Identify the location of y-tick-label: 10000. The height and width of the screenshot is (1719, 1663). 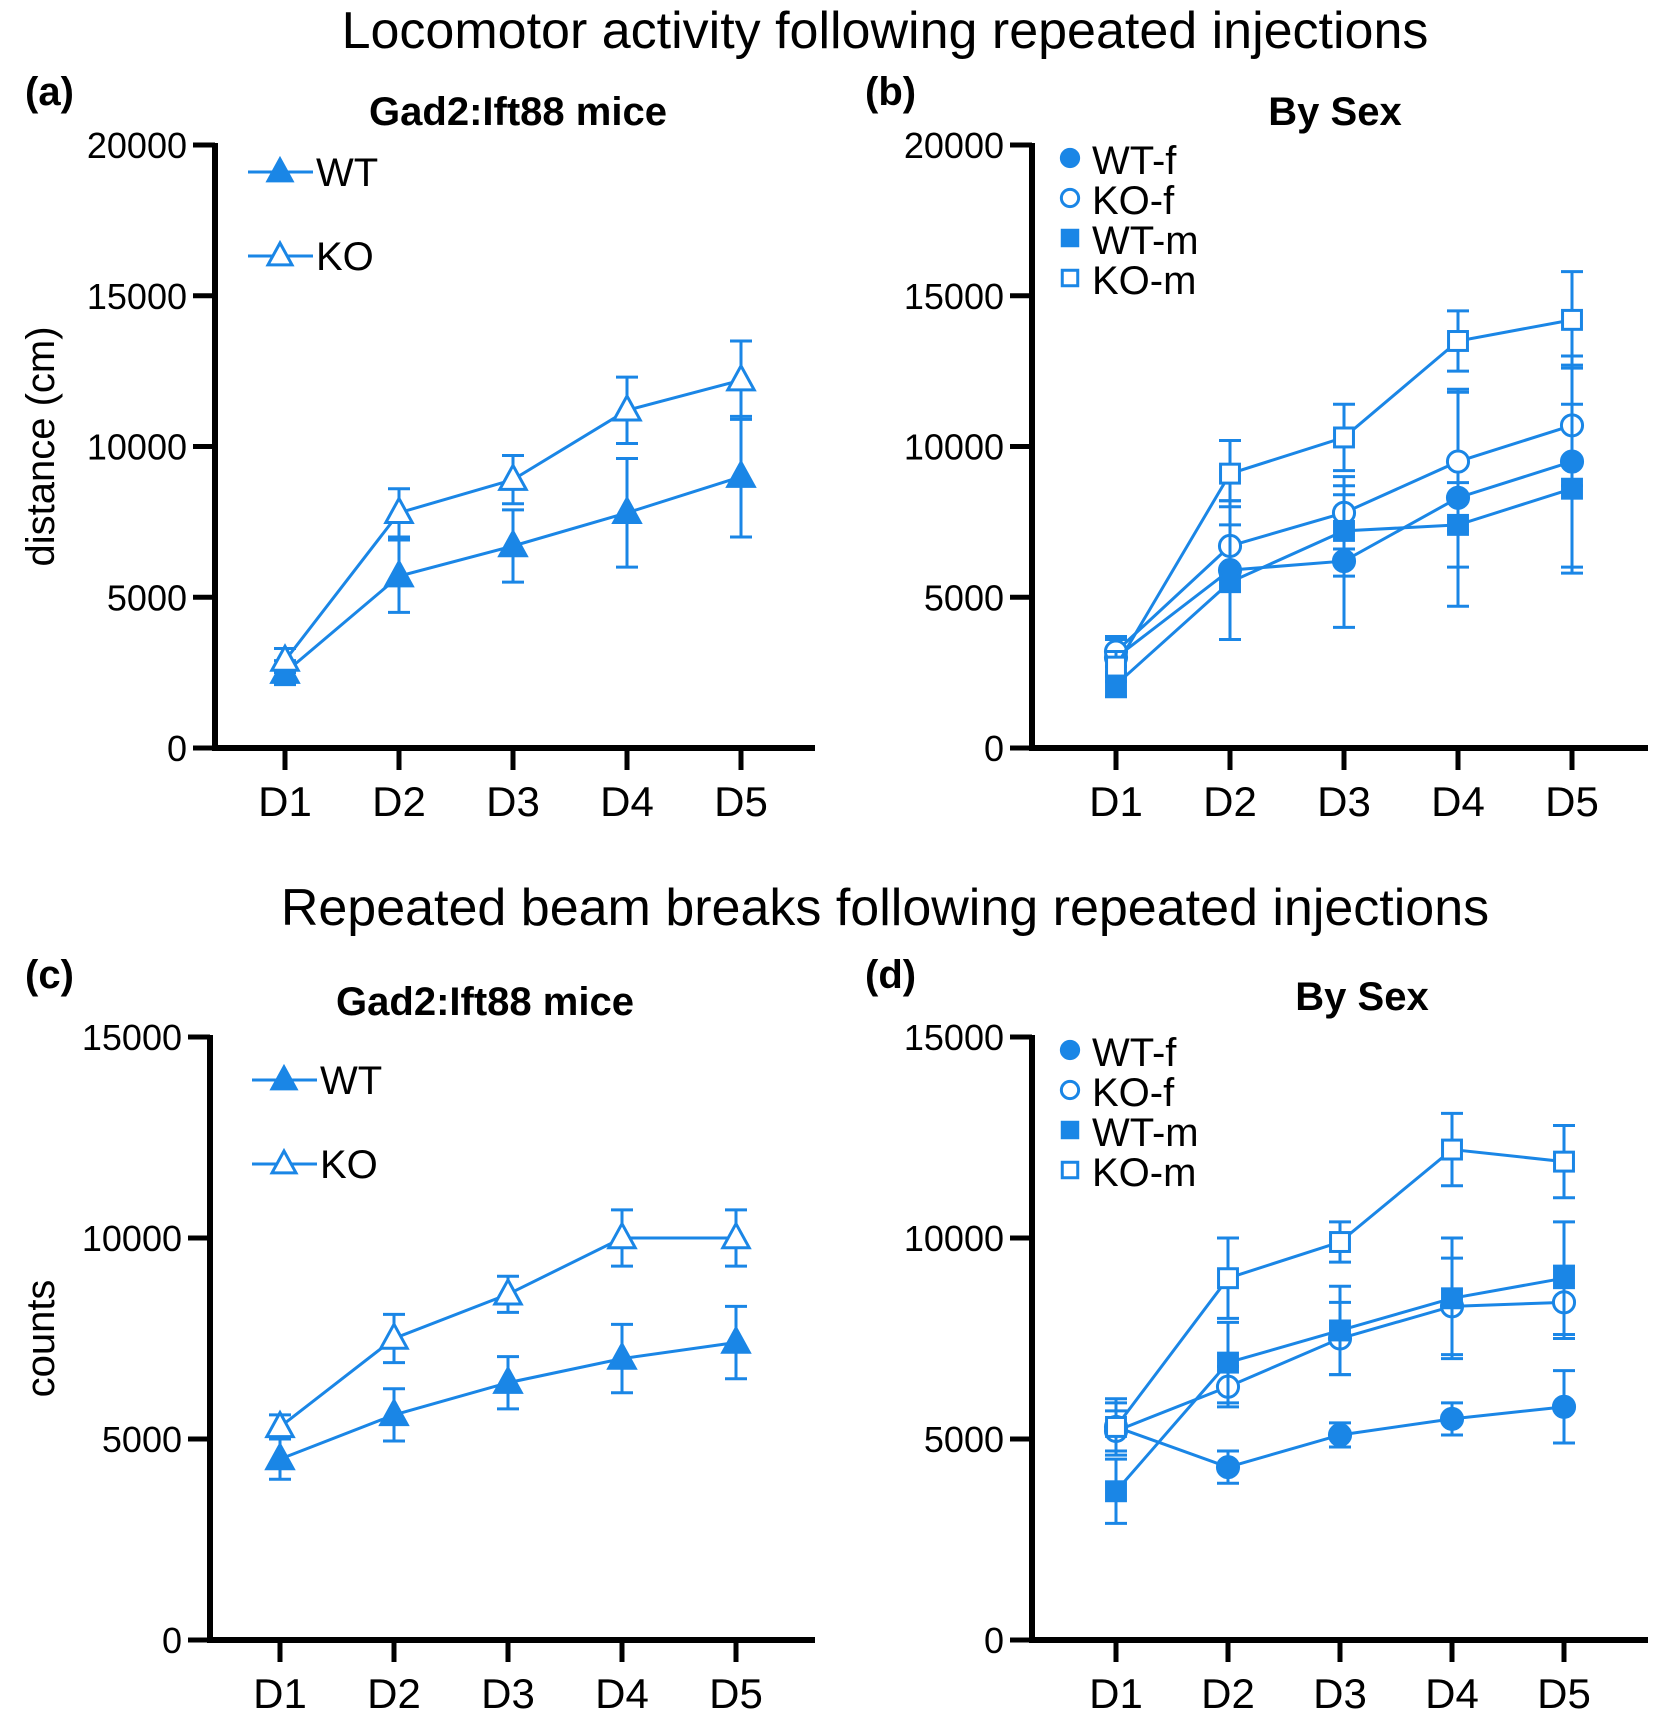
(132, 1238).